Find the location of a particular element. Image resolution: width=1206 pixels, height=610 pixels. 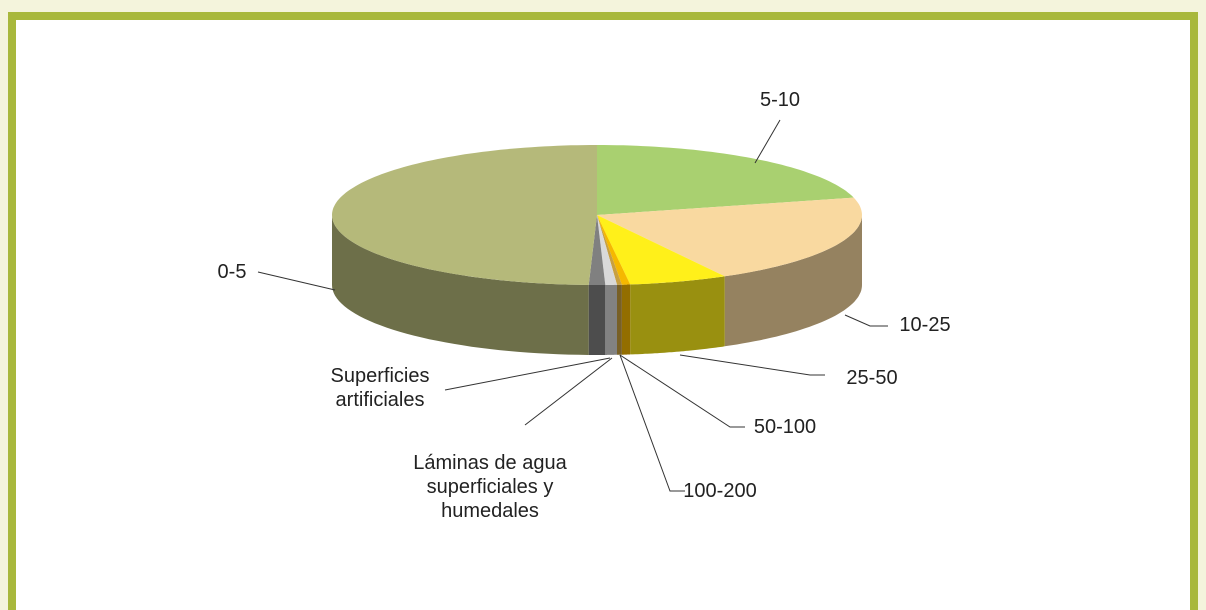

slice-label: 50-100 is located at coordinates (785, 427).